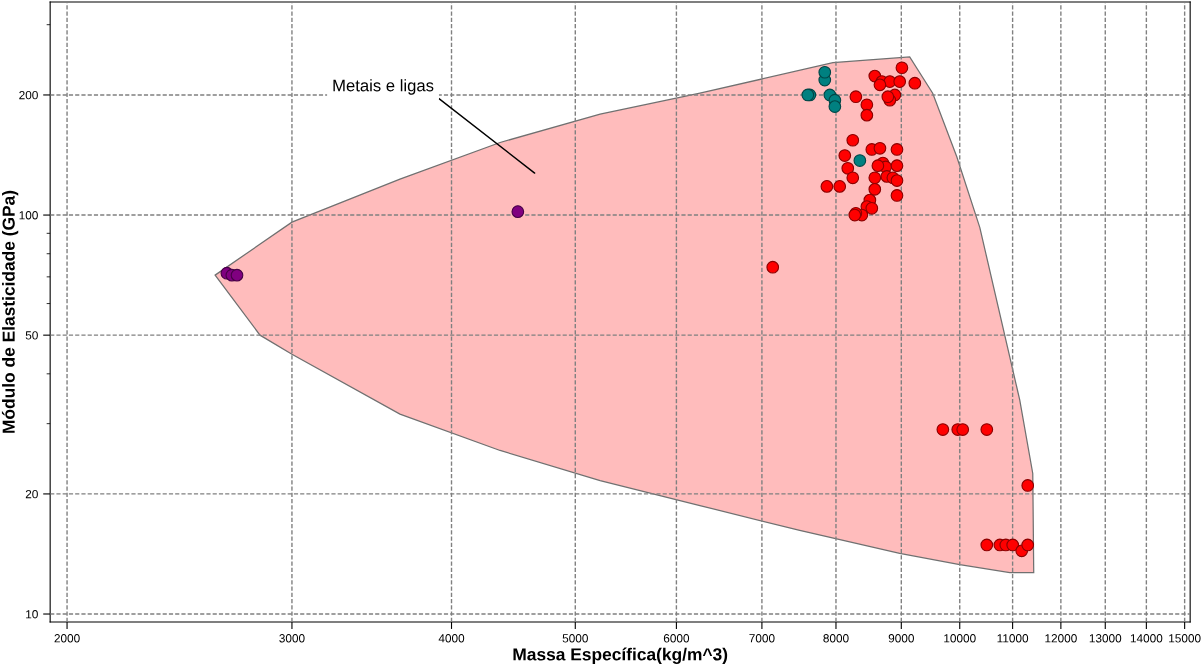 The width and height of the screenshot is (1203, 668). What do you see at coordinates (1013, 638) in the screenshot?
I see `x-tick-label: 11000` at bounding box center [1013, 638].